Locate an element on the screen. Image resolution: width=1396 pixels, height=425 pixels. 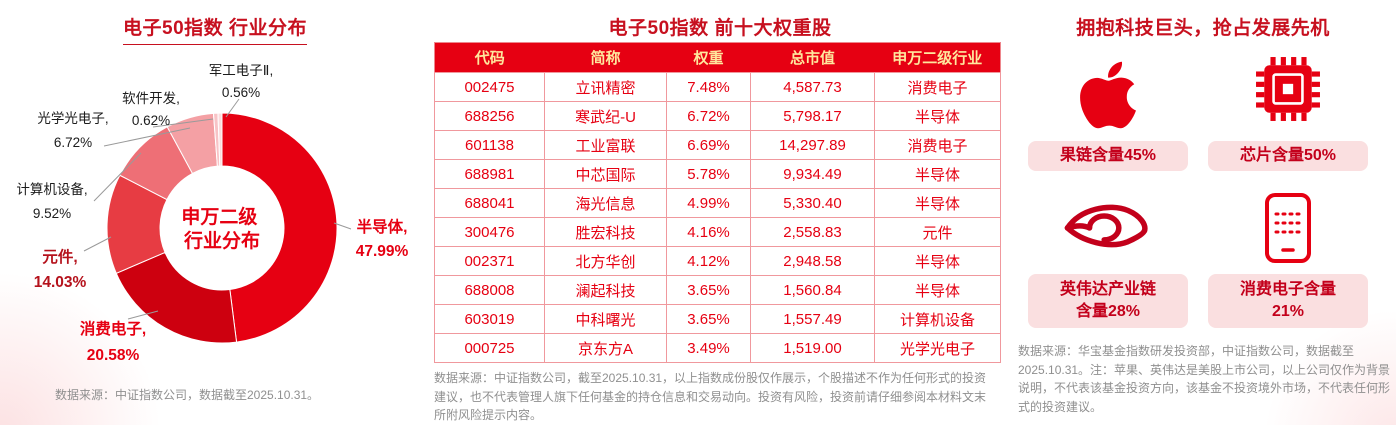
table-cell: 中科曙光 is located at coordinates (605, 319).